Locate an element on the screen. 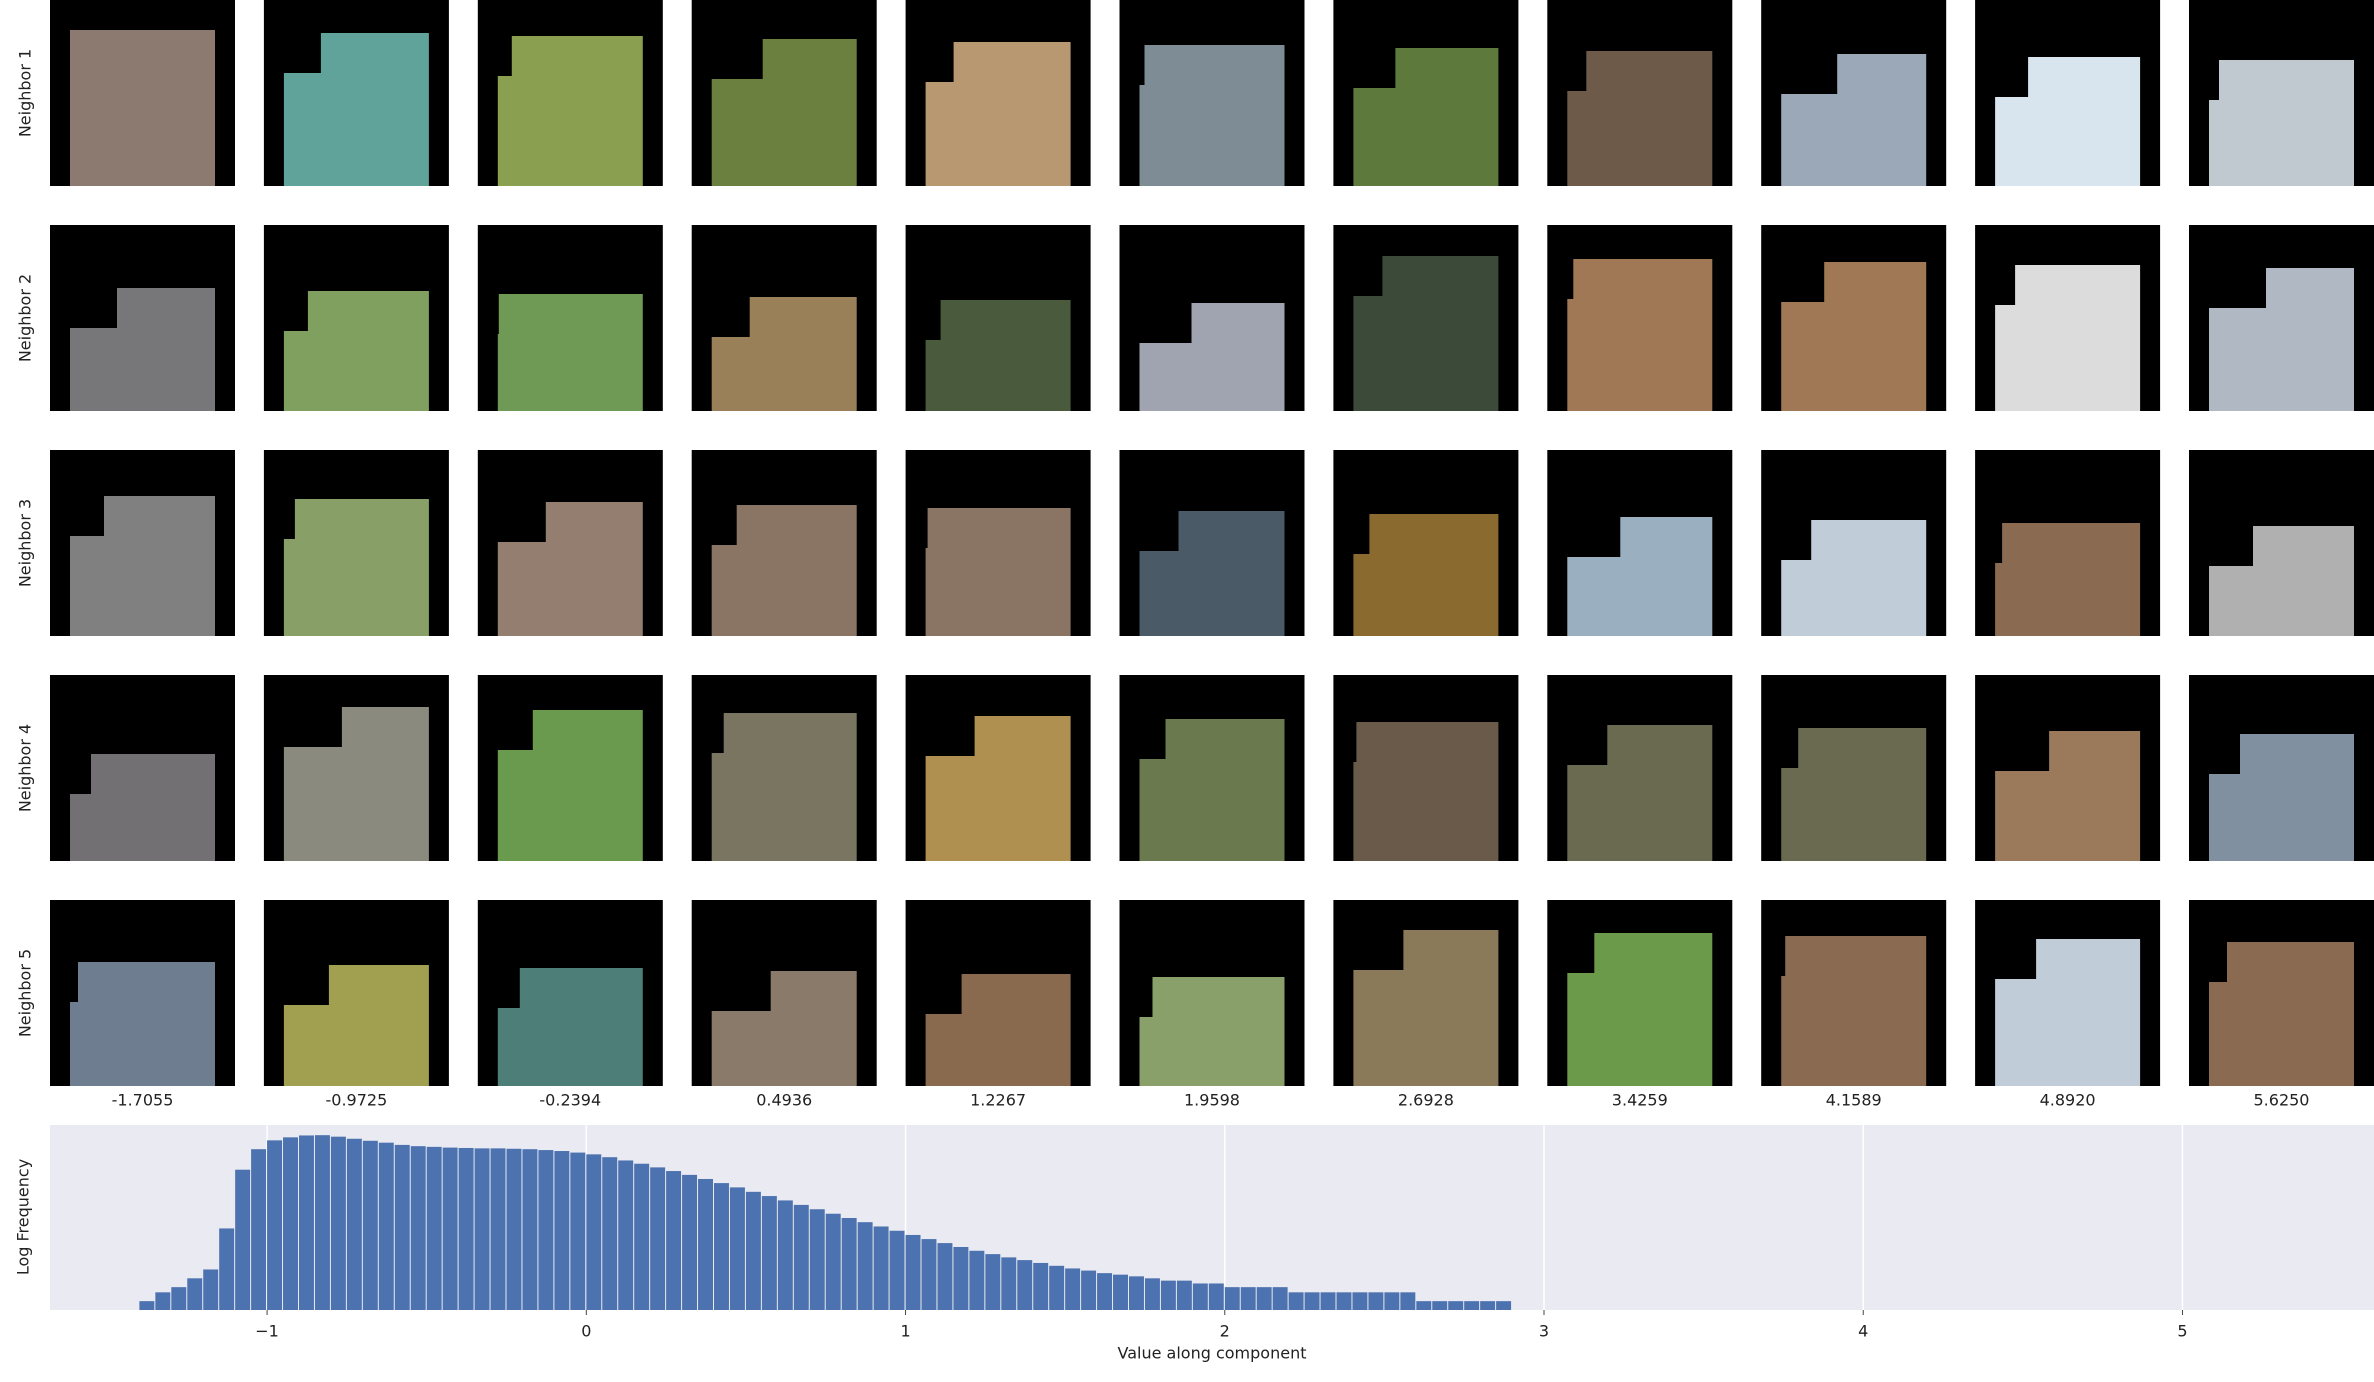 This screenshot has height=1382, width=2374. column-label: 4.8920 is located at coordinates (2068, 1100).